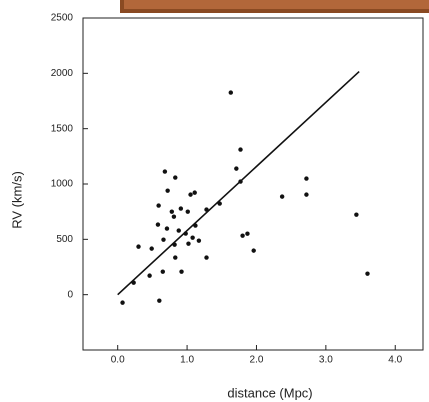  I want to click on y-tick-label: 1500, so click(62, 128).